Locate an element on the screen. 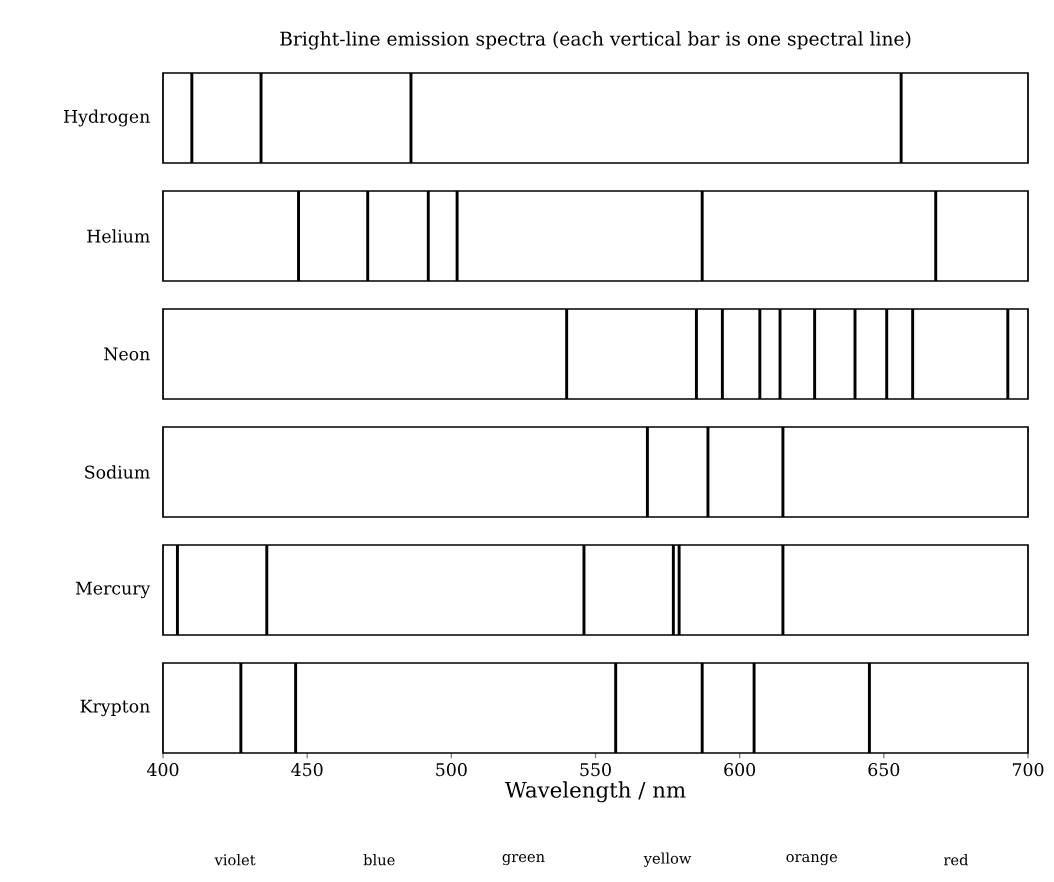  x-tick-label: 550 is located at coordinates (595, 770).